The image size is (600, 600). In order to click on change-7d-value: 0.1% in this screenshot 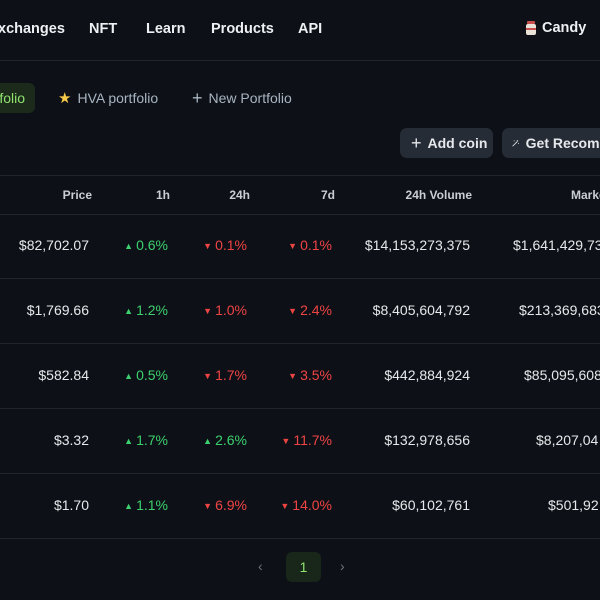, I will do `click(316, 245)`.